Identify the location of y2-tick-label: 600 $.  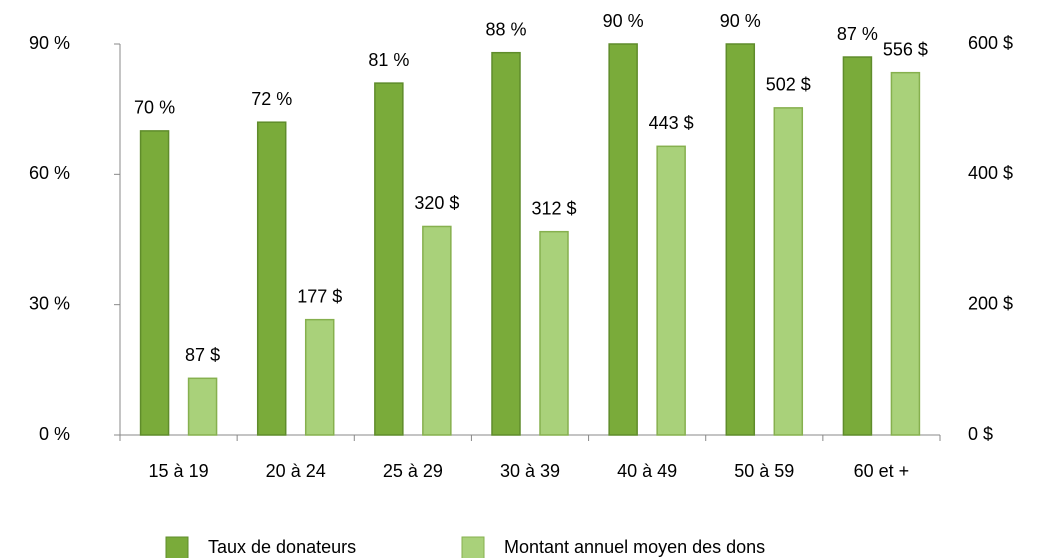
(990, 43).